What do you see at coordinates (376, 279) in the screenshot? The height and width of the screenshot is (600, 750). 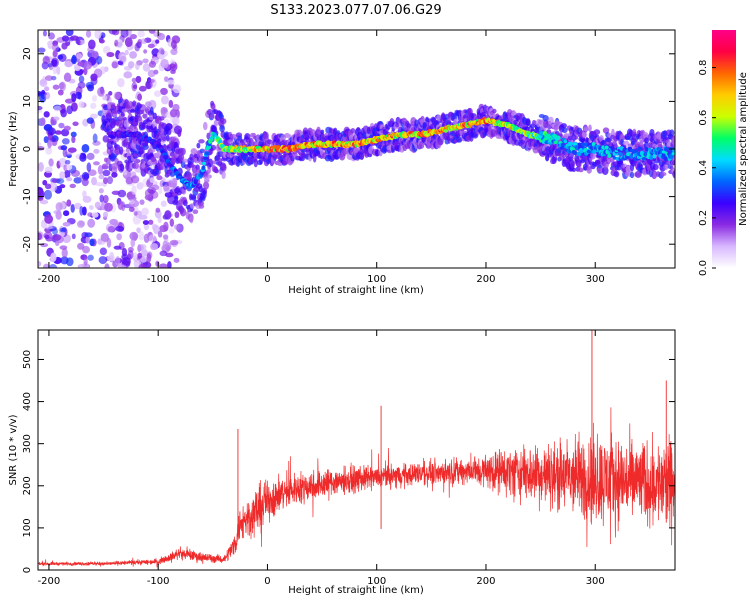 I see `x-tick-label: 100` at bounding box center [376, 279].